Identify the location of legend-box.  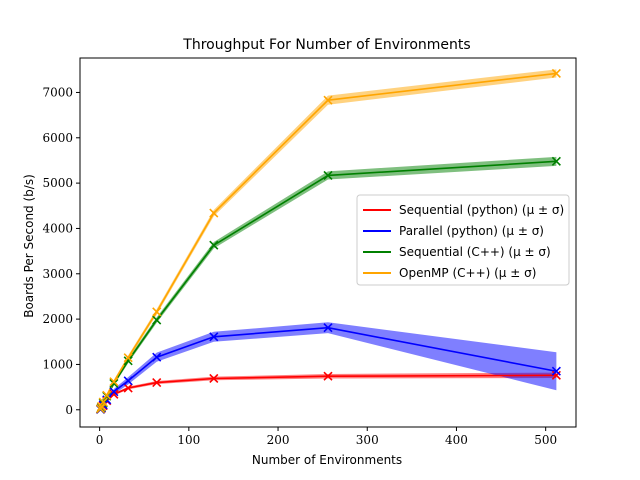
(463, 240).